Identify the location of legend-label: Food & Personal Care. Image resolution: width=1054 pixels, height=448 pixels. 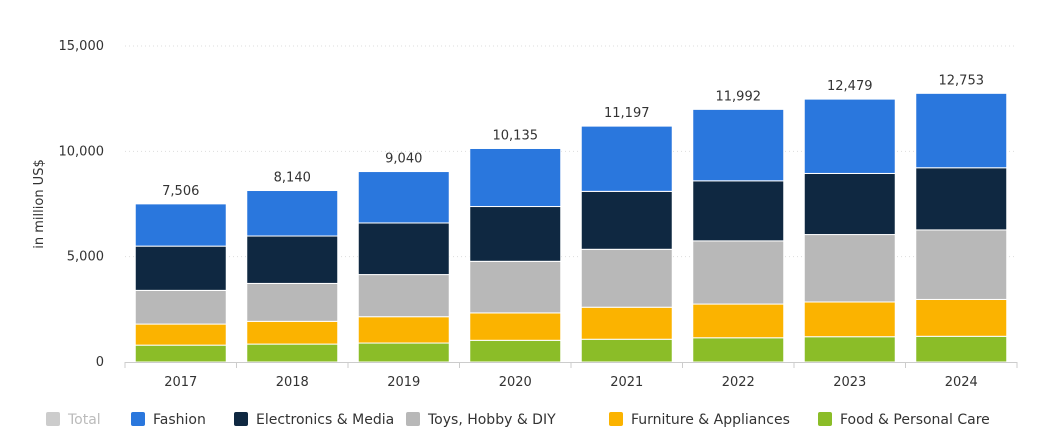
(915, 420).